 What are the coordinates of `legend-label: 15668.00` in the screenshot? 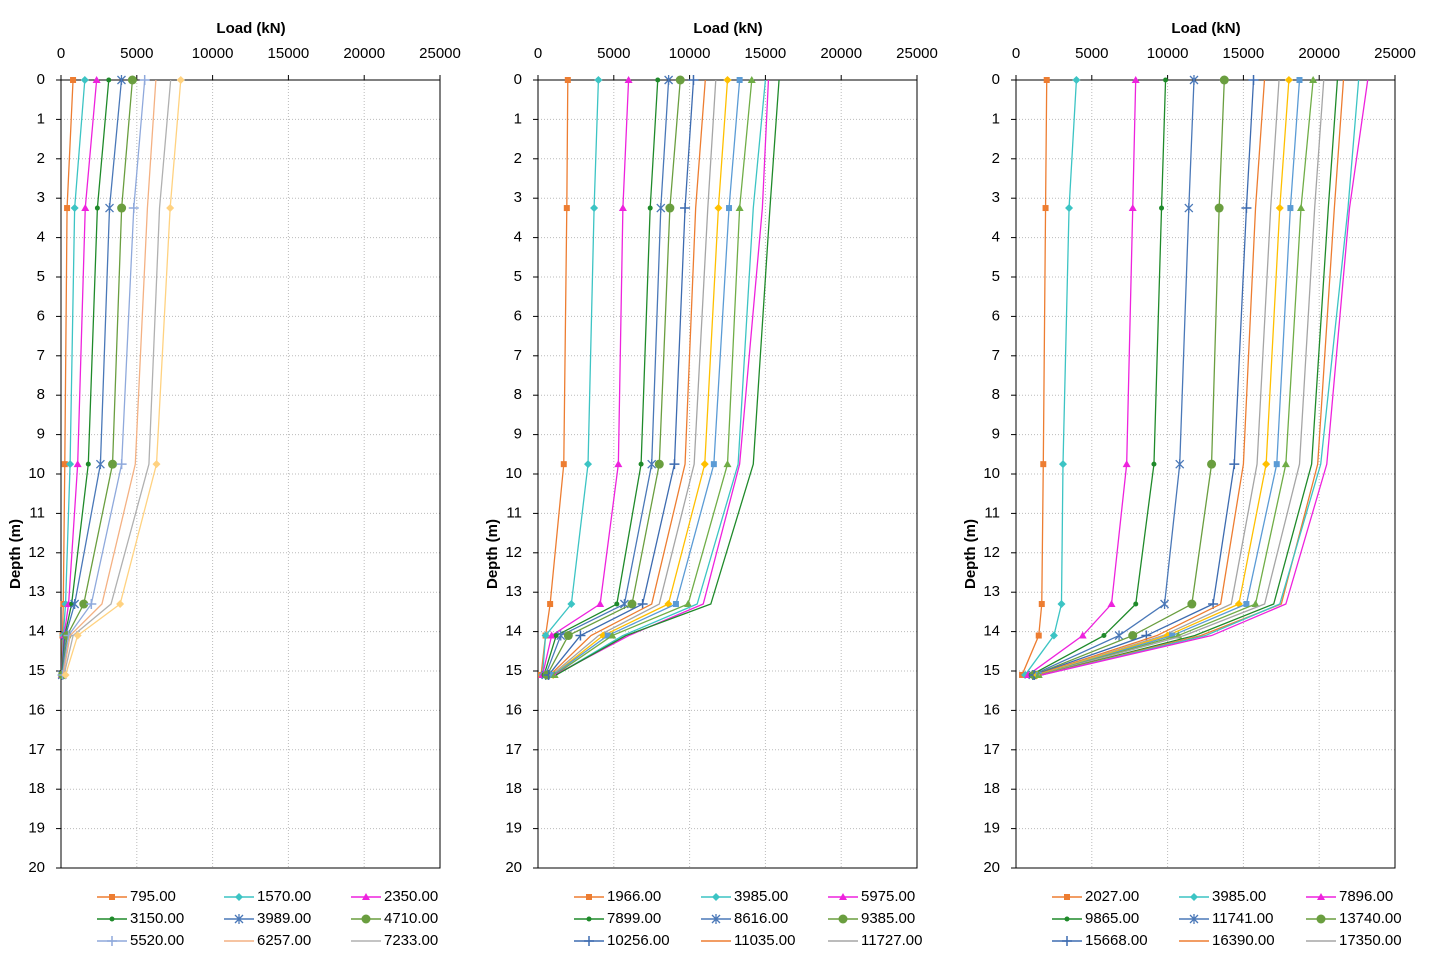 It's located at (1116, 940).